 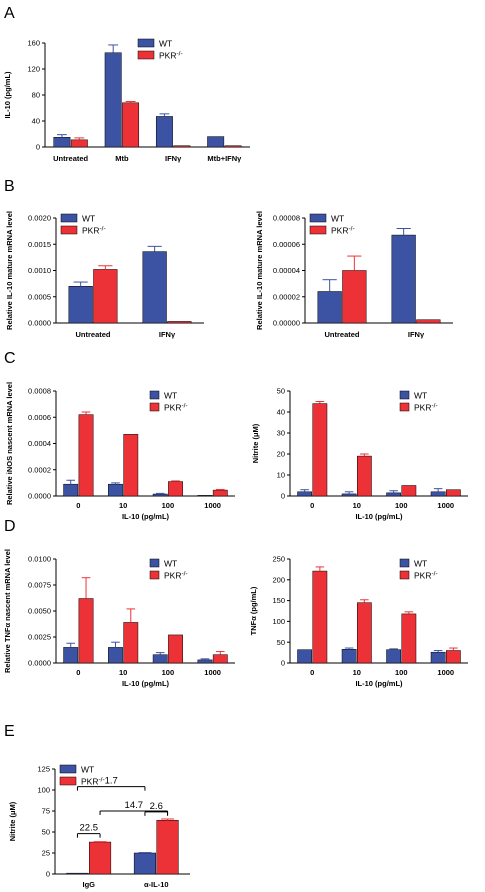 I want to click on y-tick-label: 10, so click(x=281, y=475).